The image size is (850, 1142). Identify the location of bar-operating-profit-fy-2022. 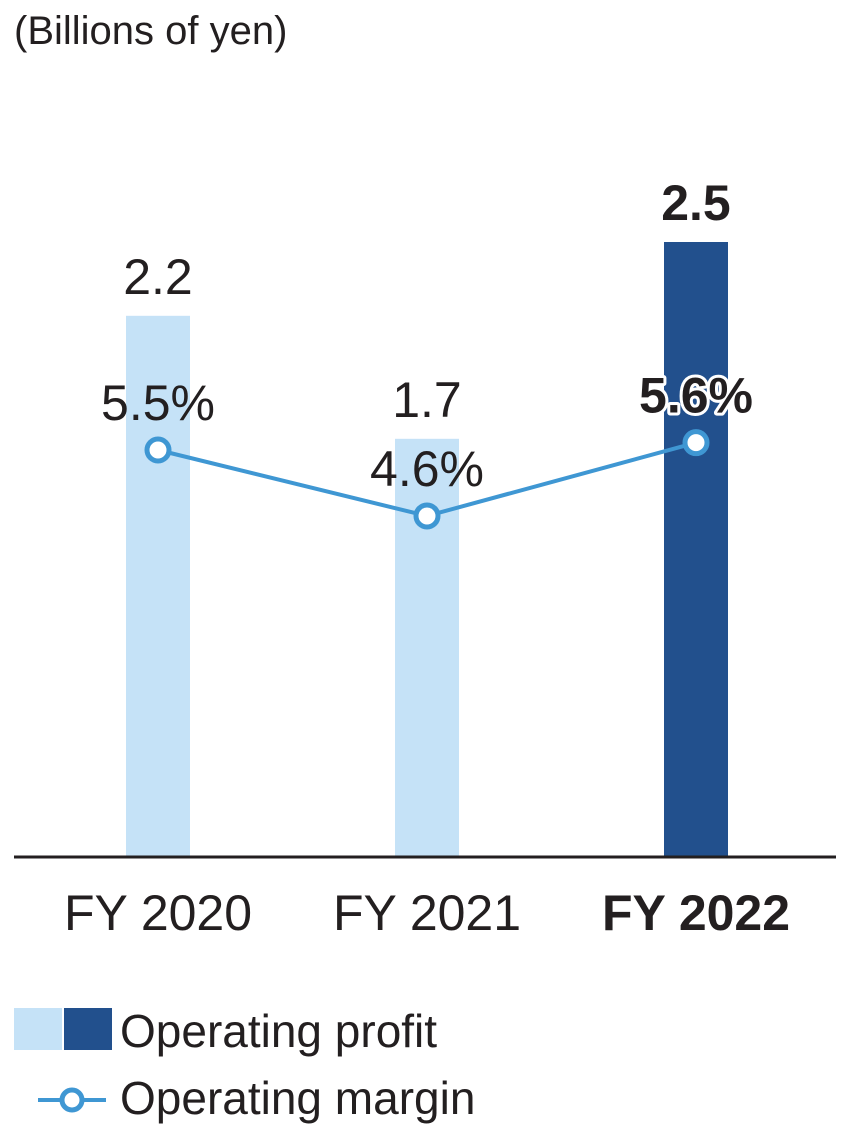
(696, 549).